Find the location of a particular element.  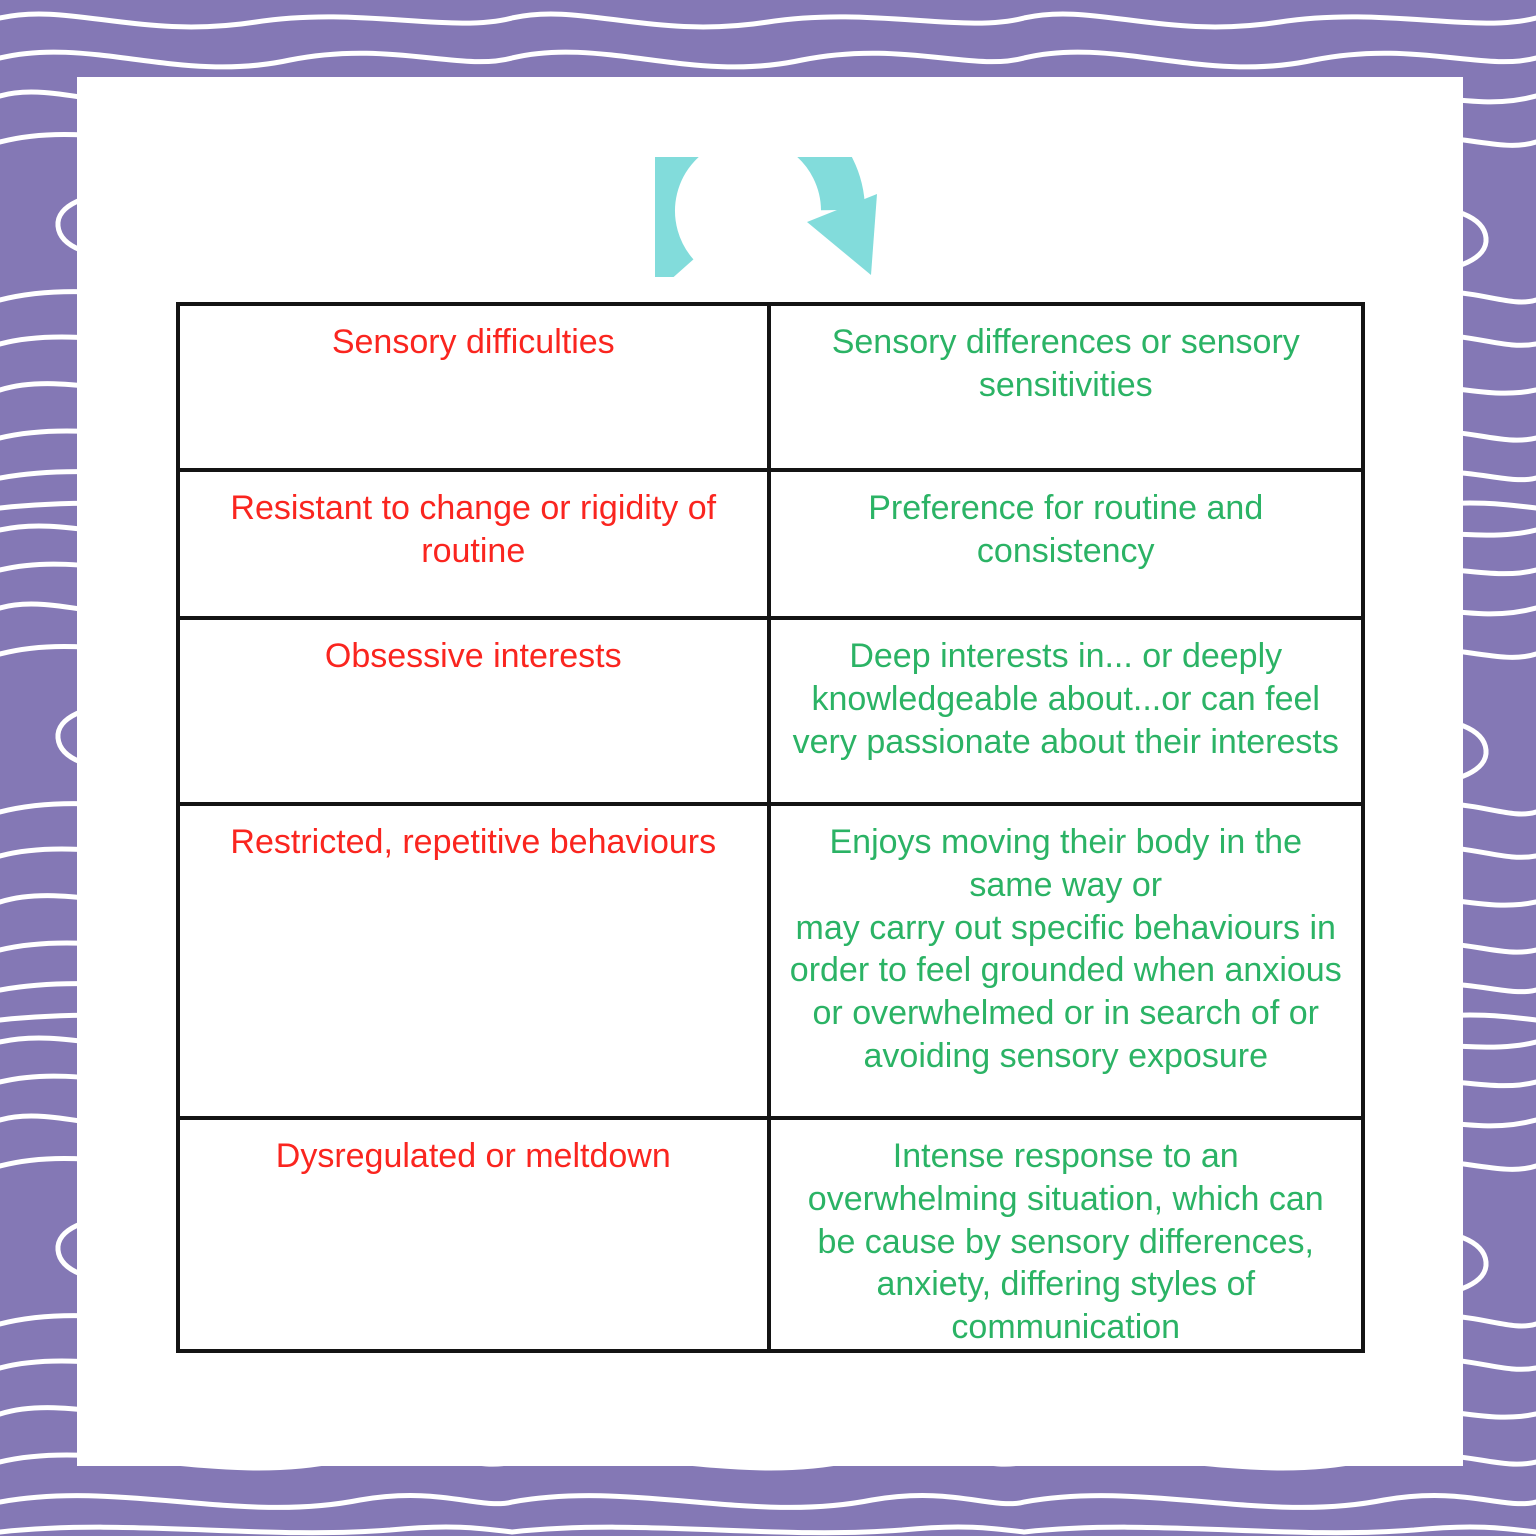

table-cell-old-term: Sensory difficulties is located at coordinates (475, 387).